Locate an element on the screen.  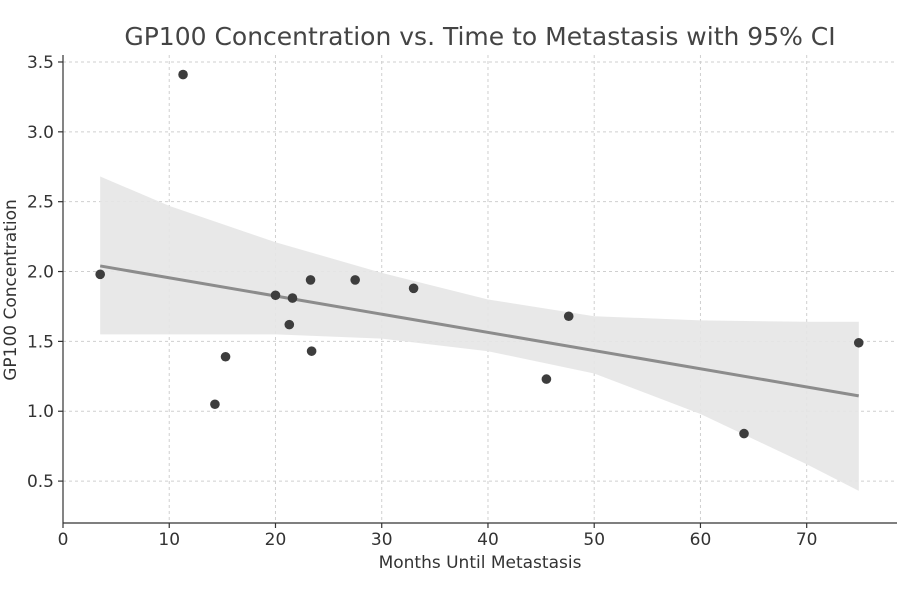
y-tick-label: 3.5 is located at coordinates (40, 63).